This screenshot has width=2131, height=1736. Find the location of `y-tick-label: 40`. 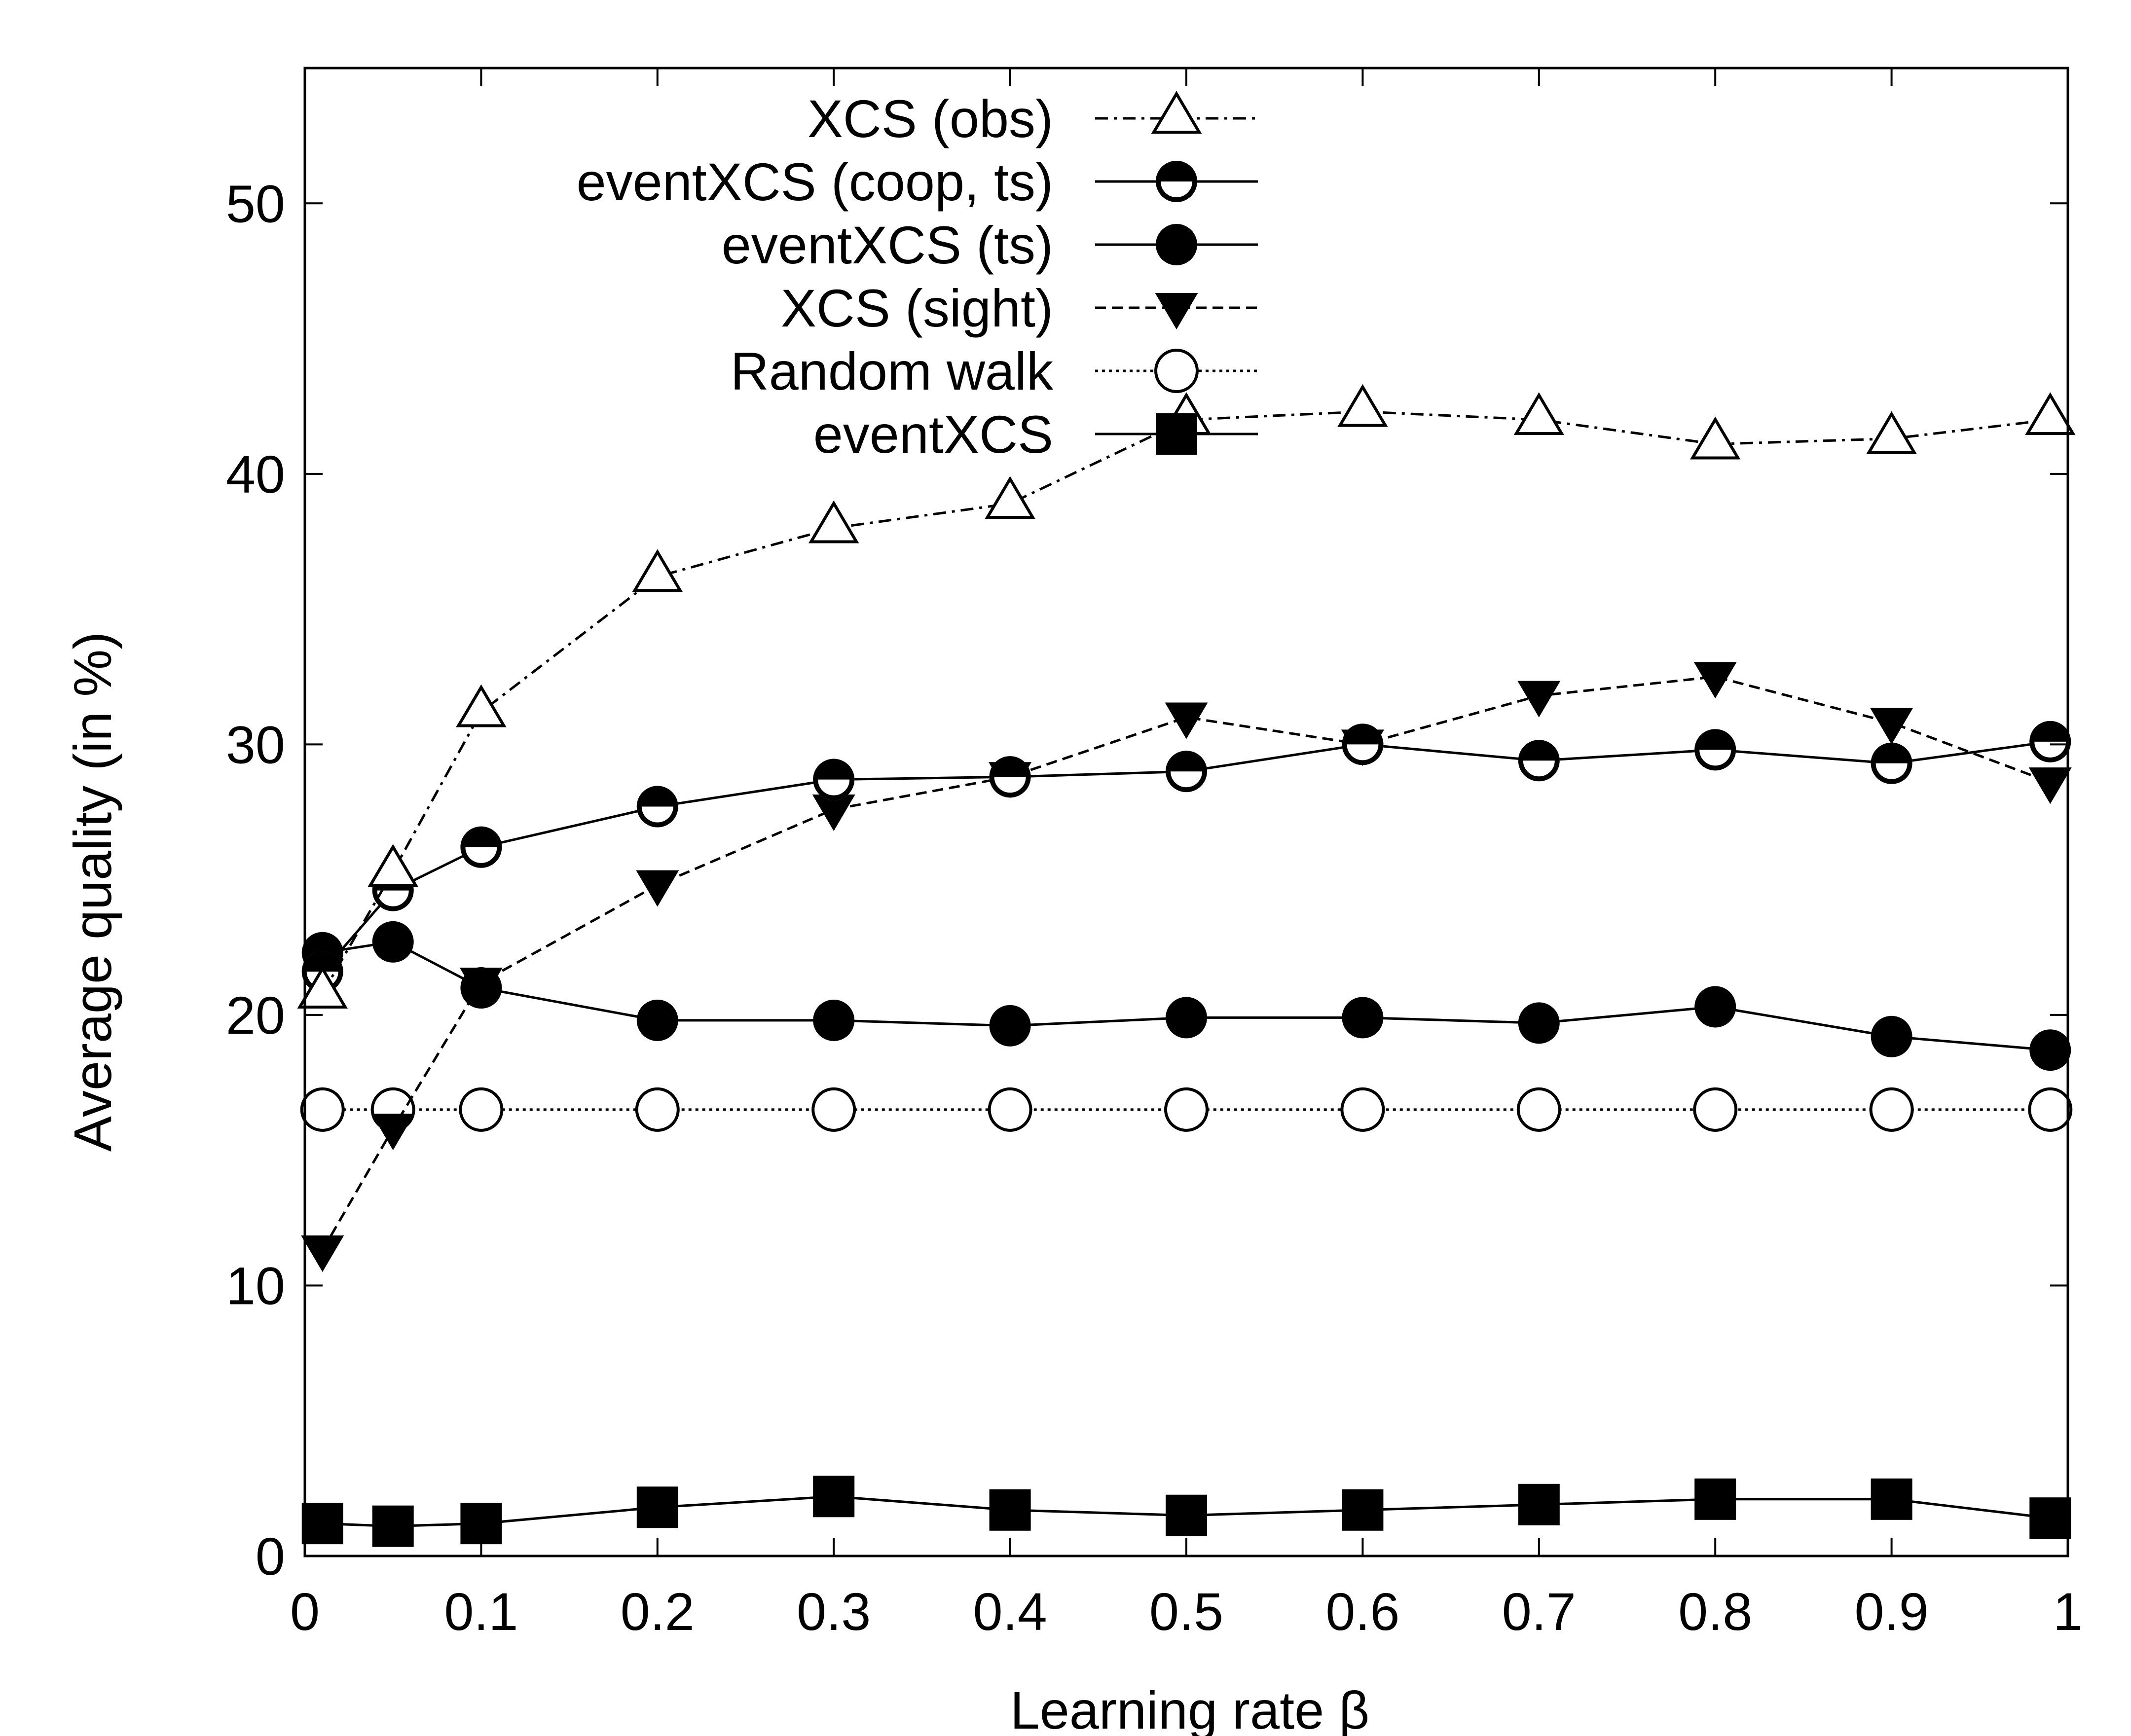

y-tick-label: 40 is located at coordinates (255, 474).